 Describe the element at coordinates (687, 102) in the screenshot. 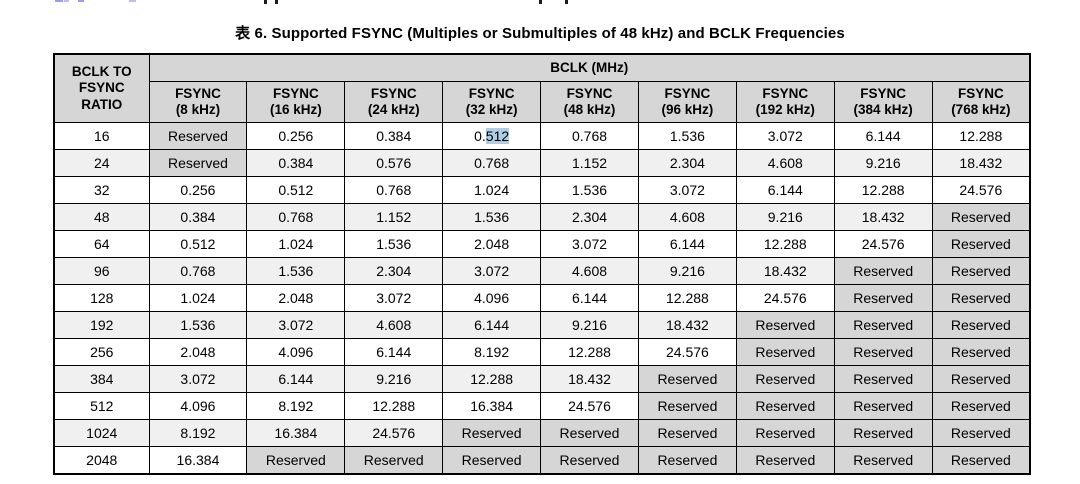

I see `fsync-column-header: FSYNC (96 kHz)` at that location.